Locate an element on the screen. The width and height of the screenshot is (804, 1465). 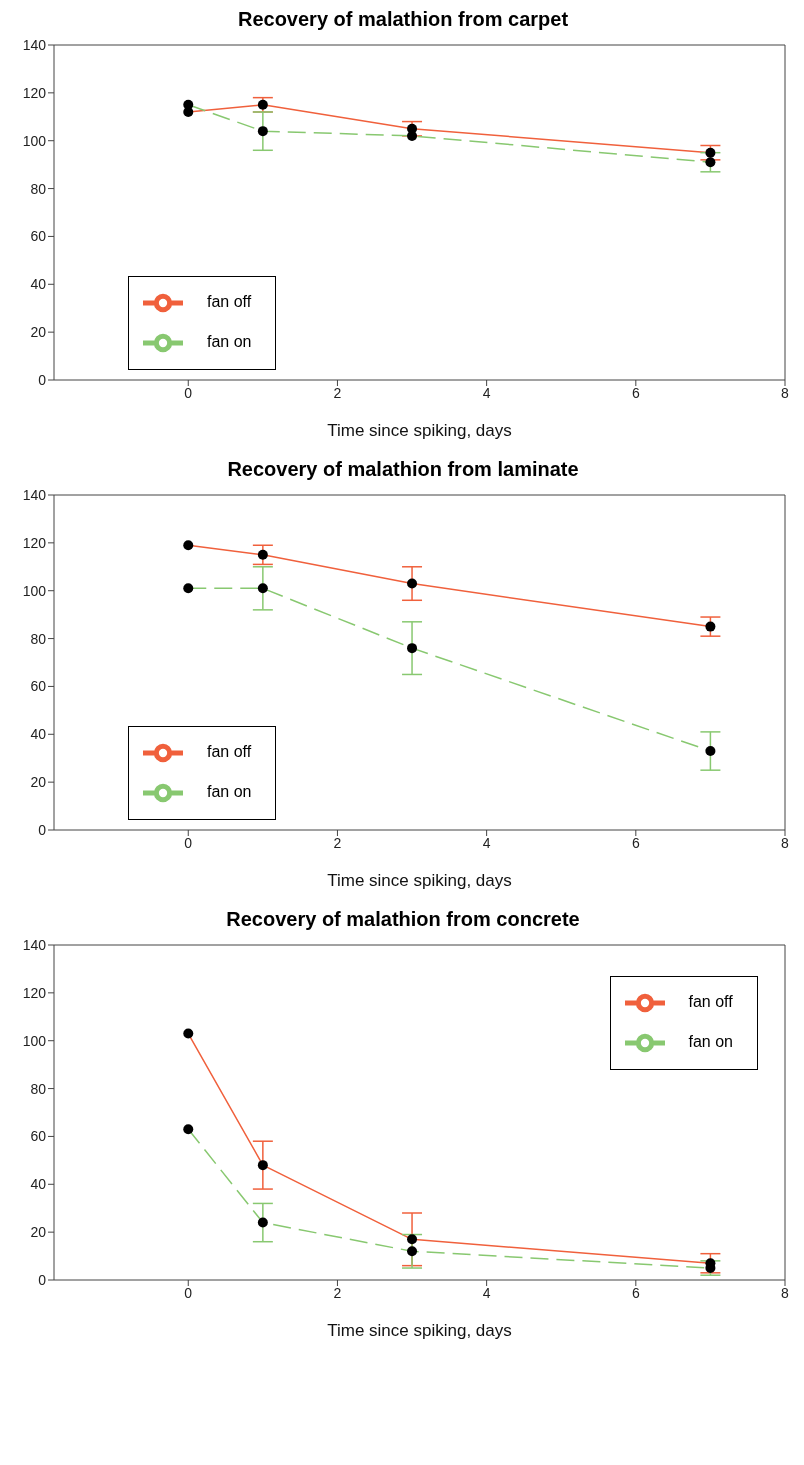
chart-title: Recovery of malathion from laminate is located at coordinates (403, 470).